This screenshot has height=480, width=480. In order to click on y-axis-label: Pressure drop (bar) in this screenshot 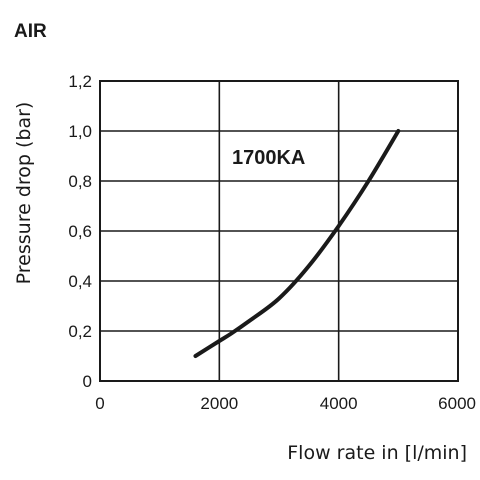, I will do `click(24, 193)`.